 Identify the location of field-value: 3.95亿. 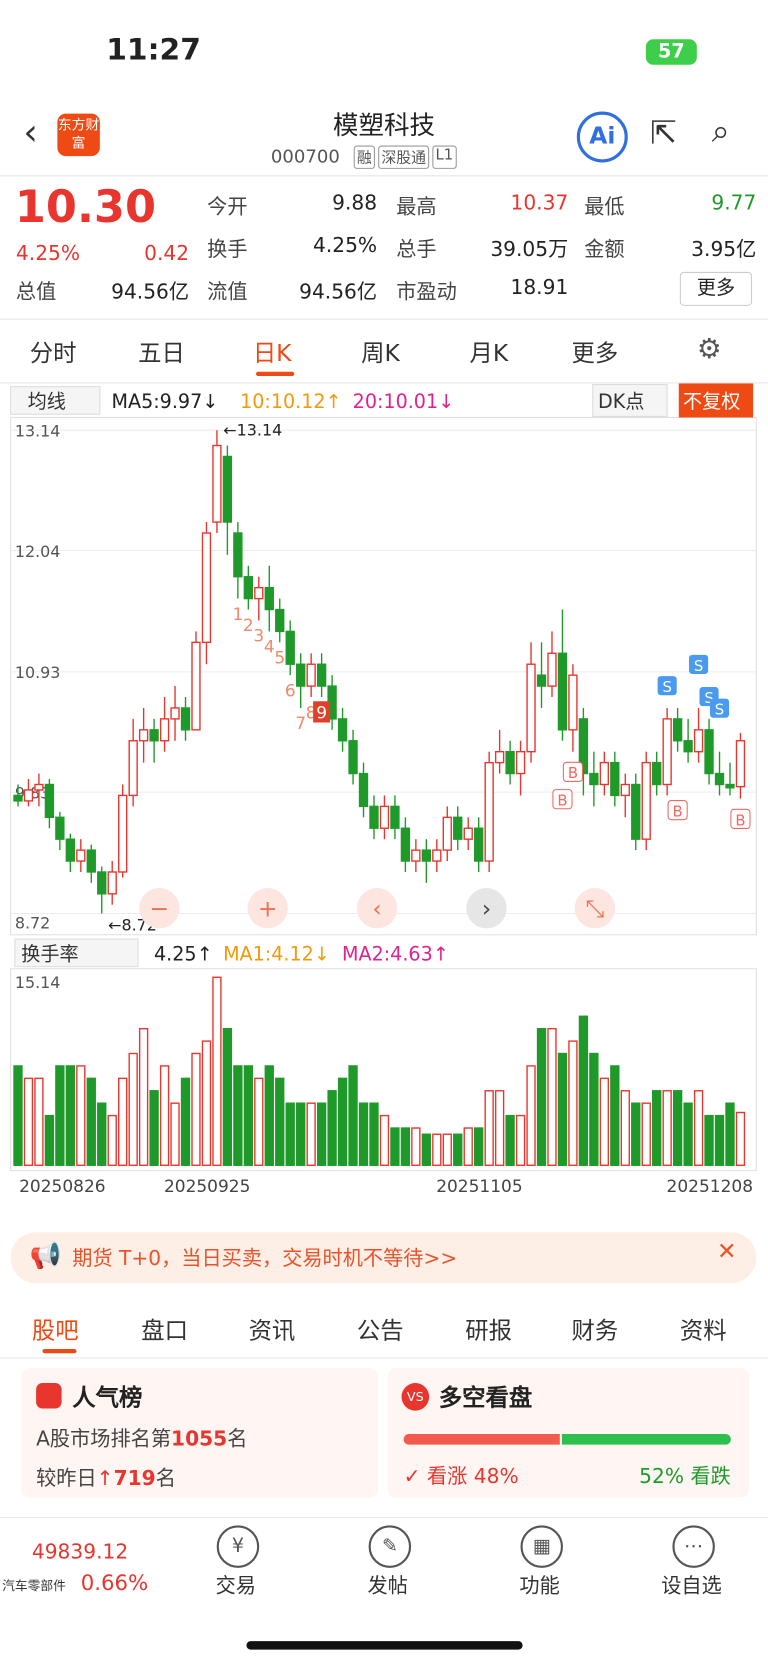
(724, 249).